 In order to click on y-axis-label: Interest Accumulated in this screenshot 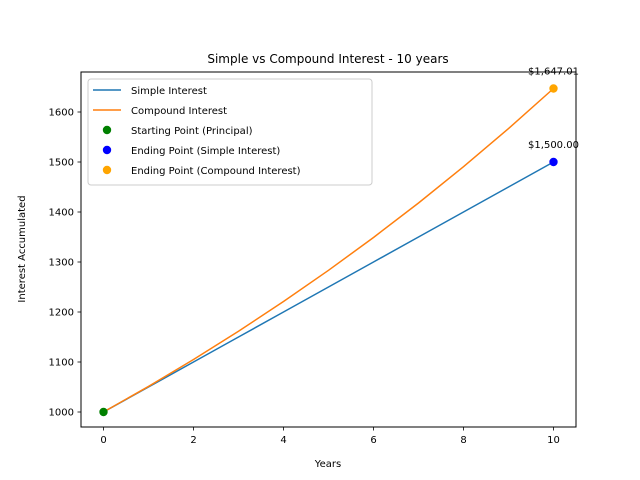, I will do `click(22, 248)`.